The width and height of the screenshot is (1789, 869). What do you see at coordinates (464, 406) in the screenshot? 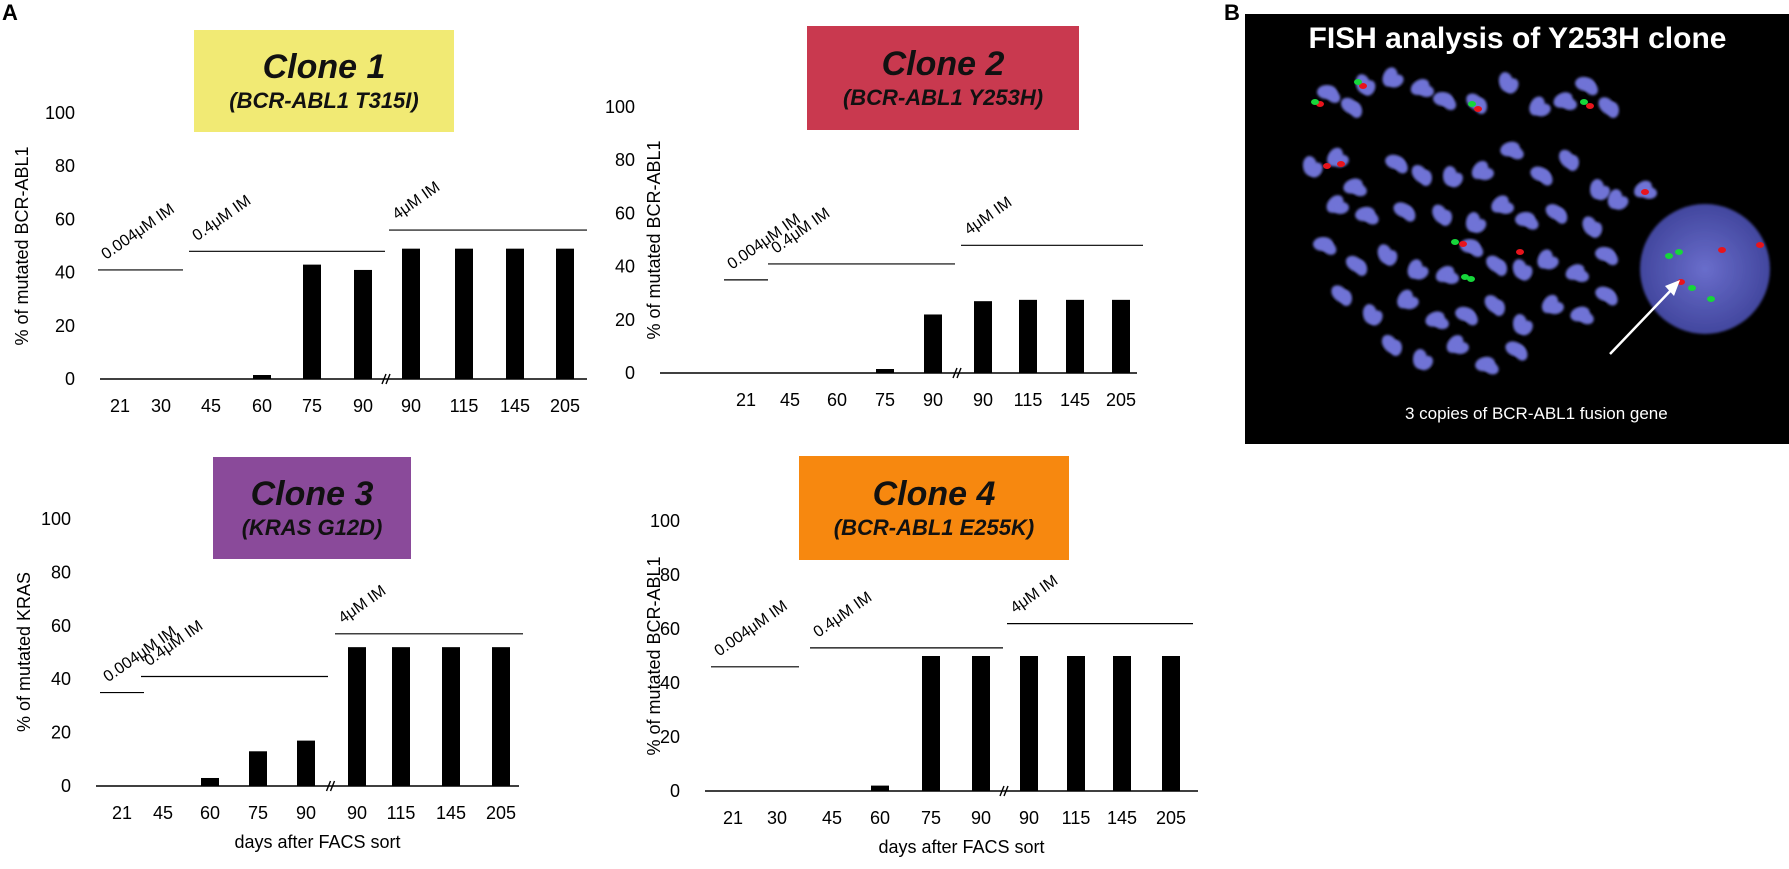
I see `x-tick-label: 115` at bounding box center [464, 406].